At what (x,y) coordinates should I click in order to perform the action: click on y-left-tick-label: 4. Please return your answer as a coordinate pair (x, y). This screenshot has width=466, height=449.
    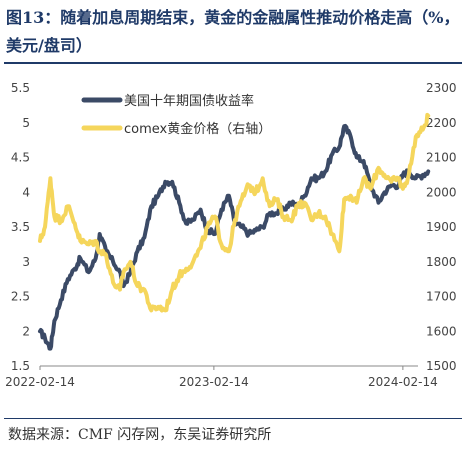
    Looking at the image, I should click on (26, 192).